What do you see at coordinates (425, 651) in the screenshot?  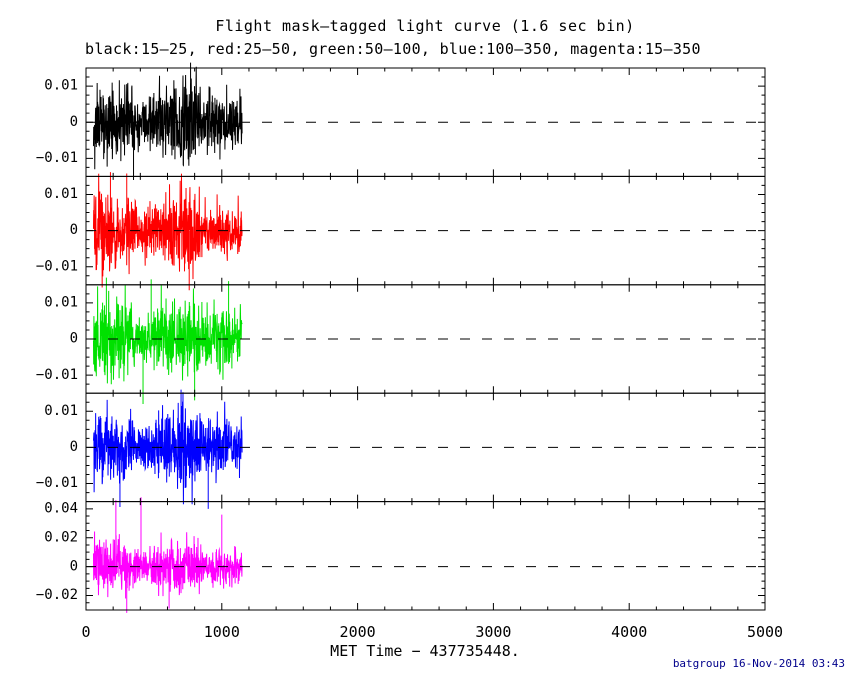 I see `x-axis-label: MET Time − 437735448.` at bounding box center [425, 651].